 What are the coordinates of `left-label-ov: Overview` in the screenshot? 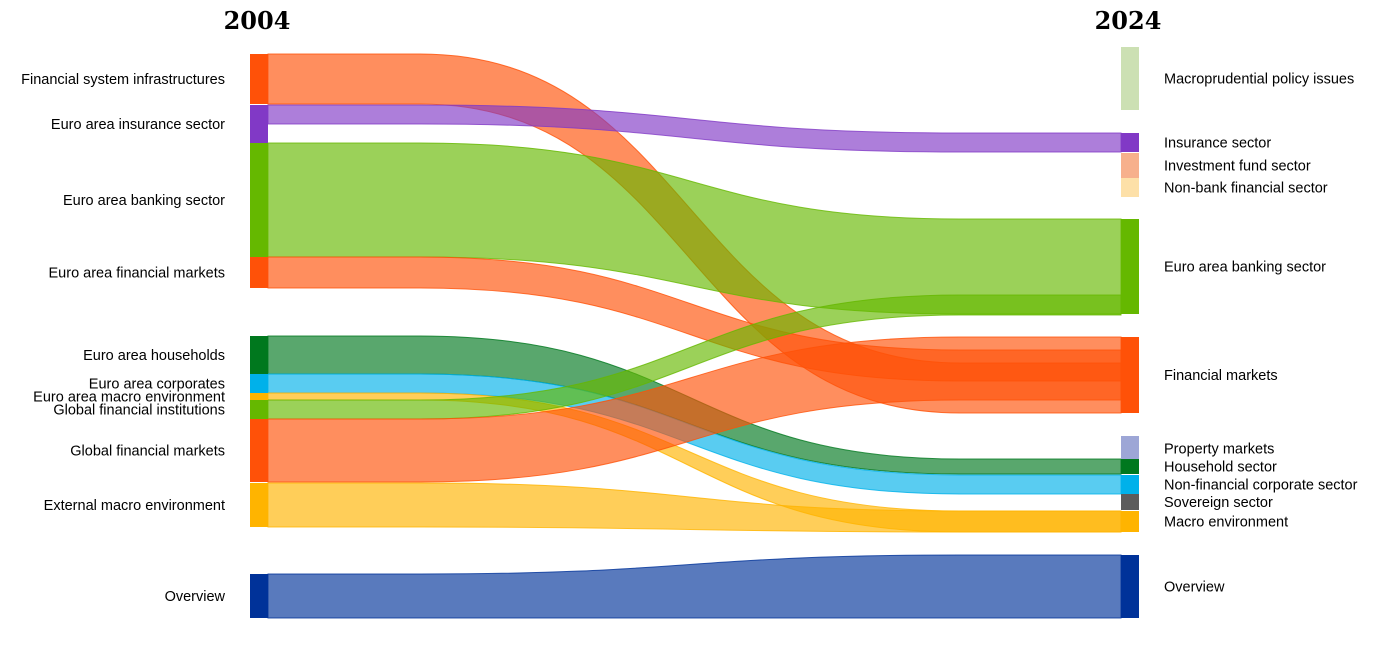 It's located at (195, 597).